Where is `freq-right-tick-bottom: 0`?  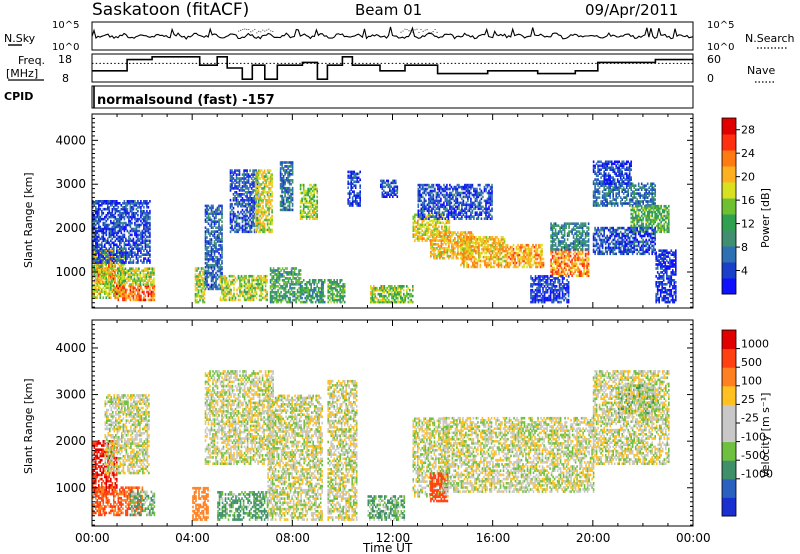 freq-right-tick-bottom: 0 is located at coordinates (710, 78).